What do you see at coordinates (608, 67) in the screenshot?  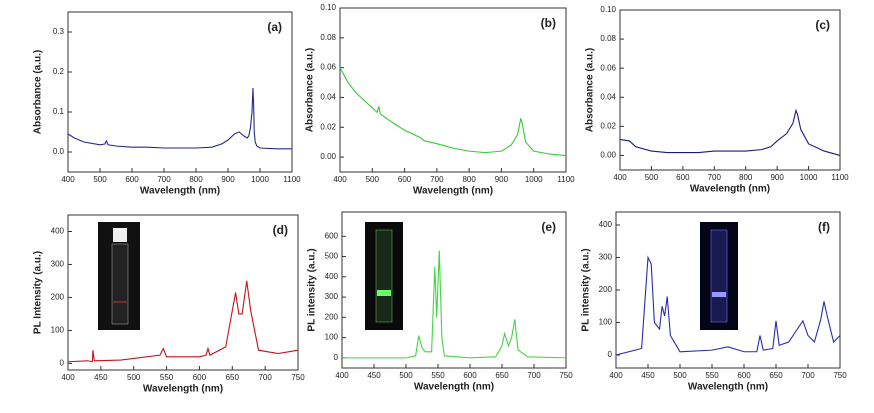 I see `y-tick-label: 0.06` at bounding box center [608, 67].